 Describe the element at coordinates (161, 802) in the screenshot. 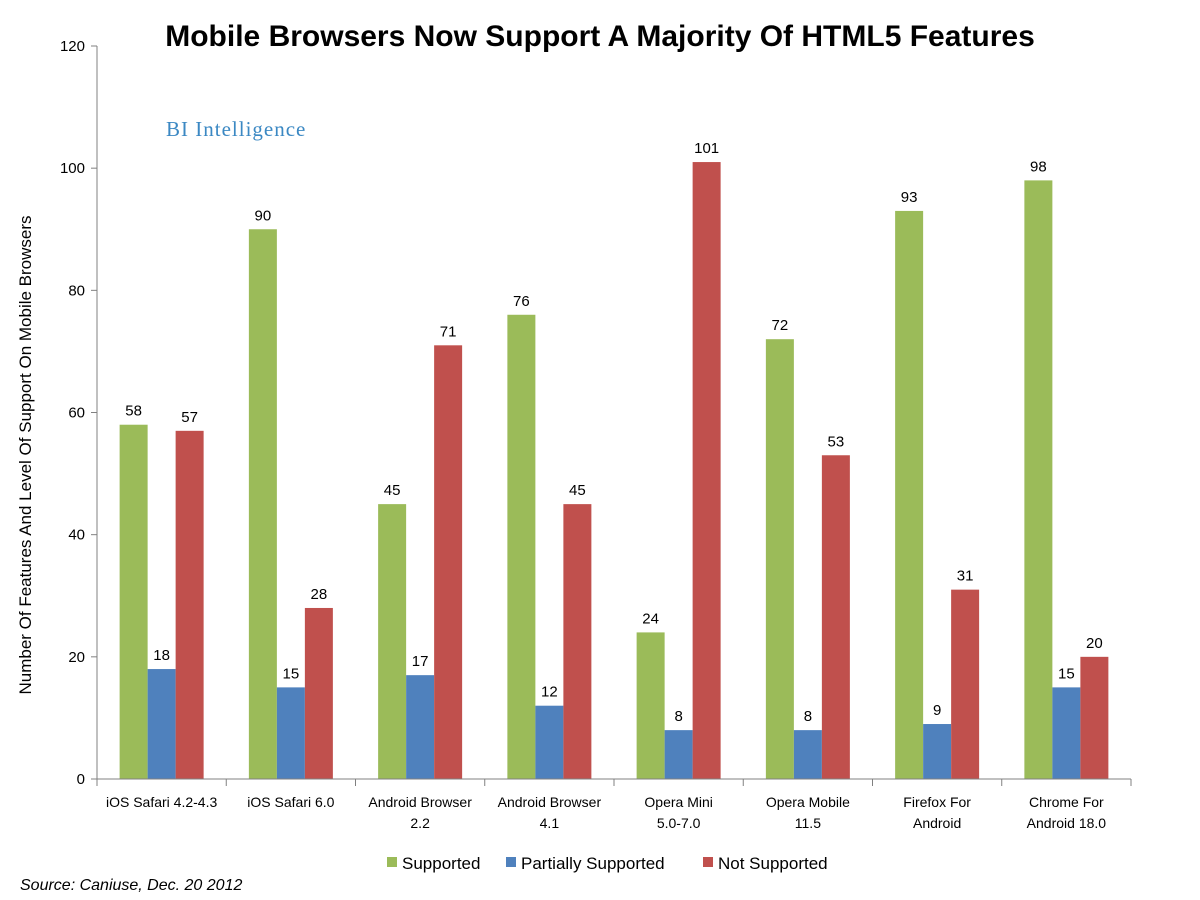

I see `x-tick-label: iOS Safari 4.2-4.3` at that location.